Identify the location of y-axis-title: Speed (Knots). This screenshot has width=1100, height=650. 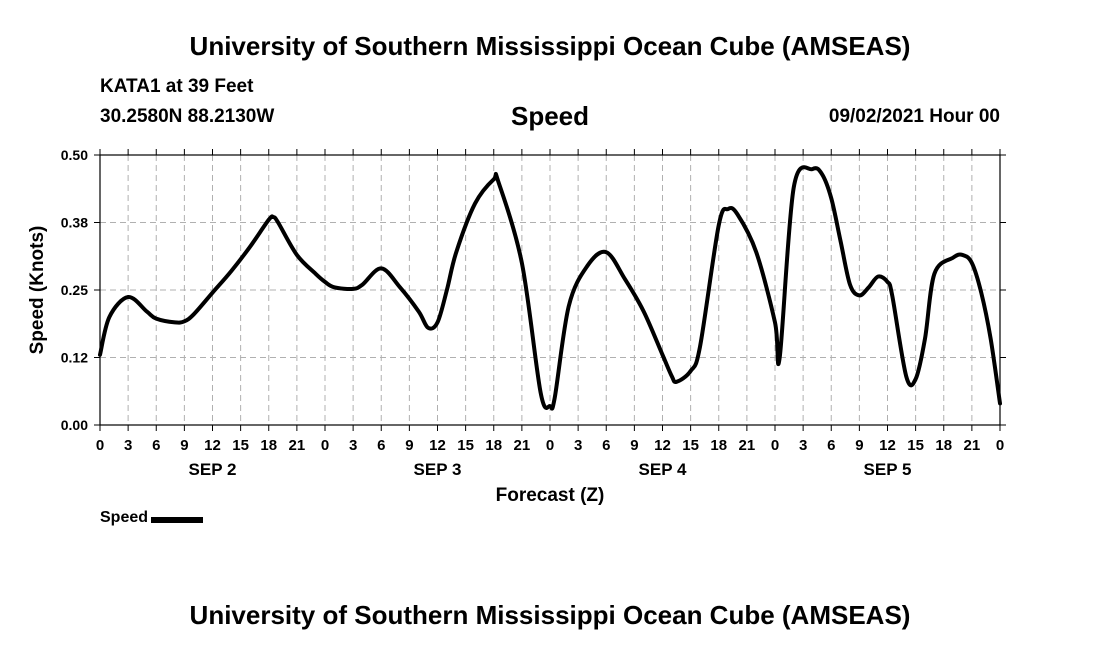
(37, 290).